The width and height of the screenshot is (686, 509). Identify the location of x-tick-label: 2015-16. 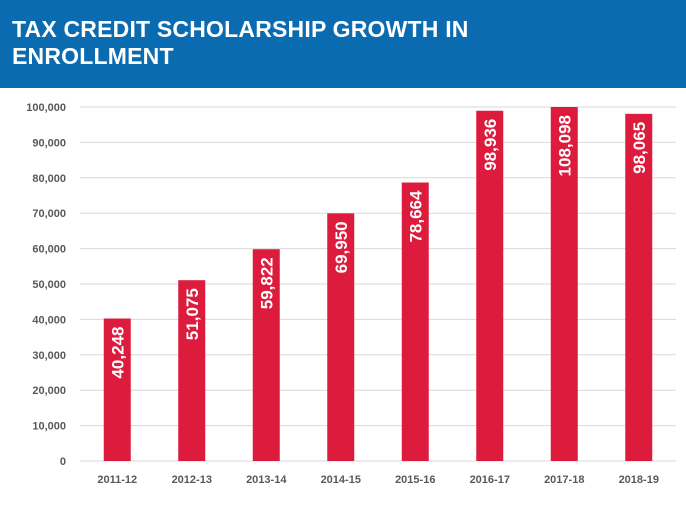
(415, 480).